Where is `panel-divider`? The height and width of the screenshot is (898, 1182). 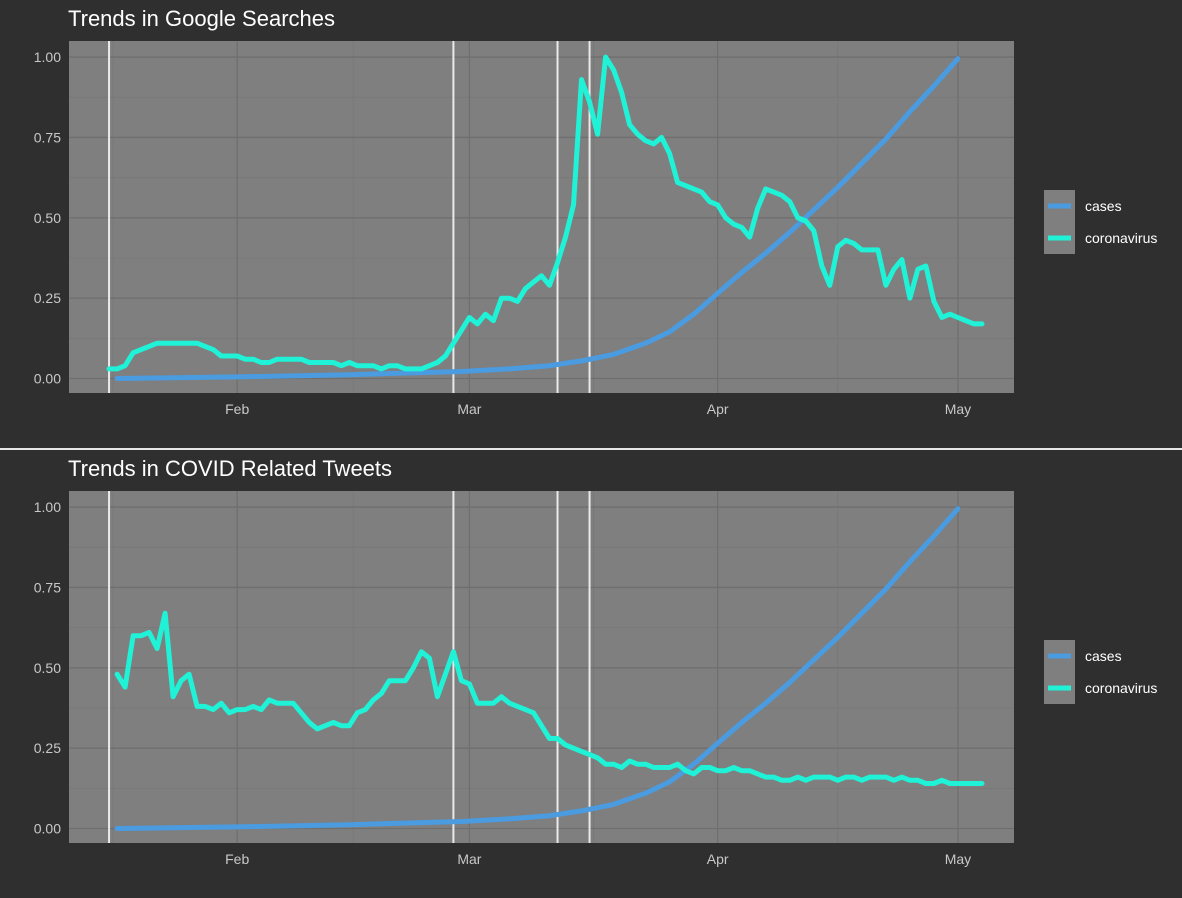
panel-divider is located at coordinates (591, 449).